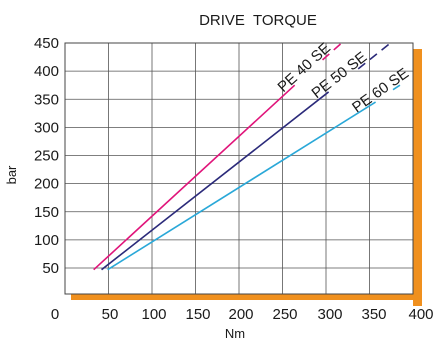 The height and width of the screenshot is (342, 437). I want to click on chart-title: DRIVE TORQUE, so click(258, 20).